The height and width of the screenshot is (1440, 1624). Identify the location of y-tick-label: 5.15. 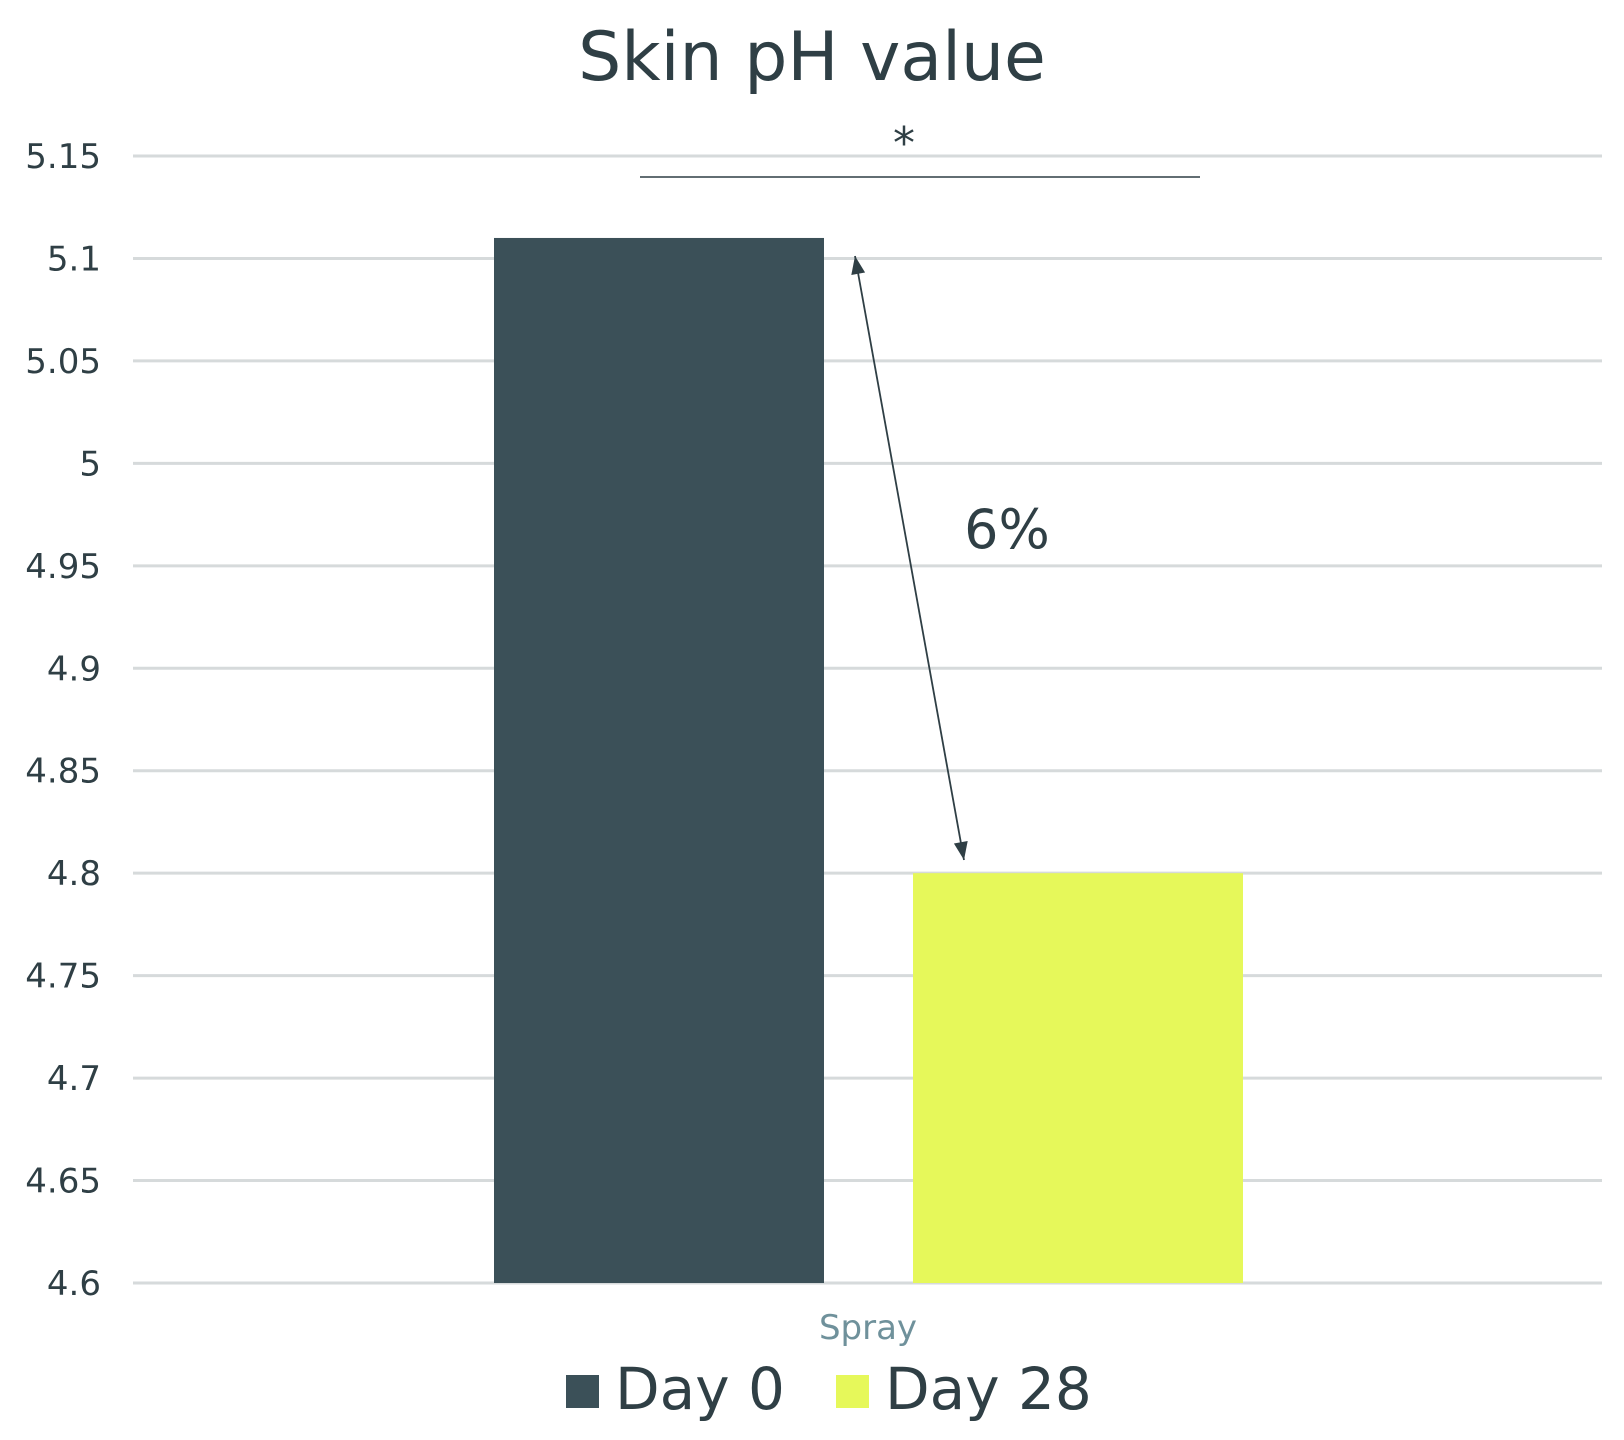
(63, 157).